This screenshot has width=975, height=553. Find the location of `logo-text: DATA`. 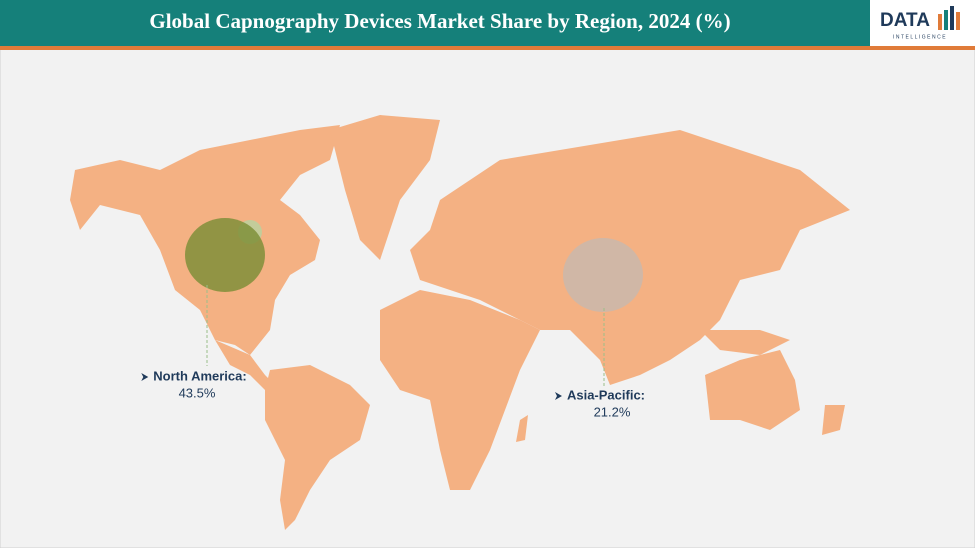

logo-text: DATA is located at coordinates (905, 20).